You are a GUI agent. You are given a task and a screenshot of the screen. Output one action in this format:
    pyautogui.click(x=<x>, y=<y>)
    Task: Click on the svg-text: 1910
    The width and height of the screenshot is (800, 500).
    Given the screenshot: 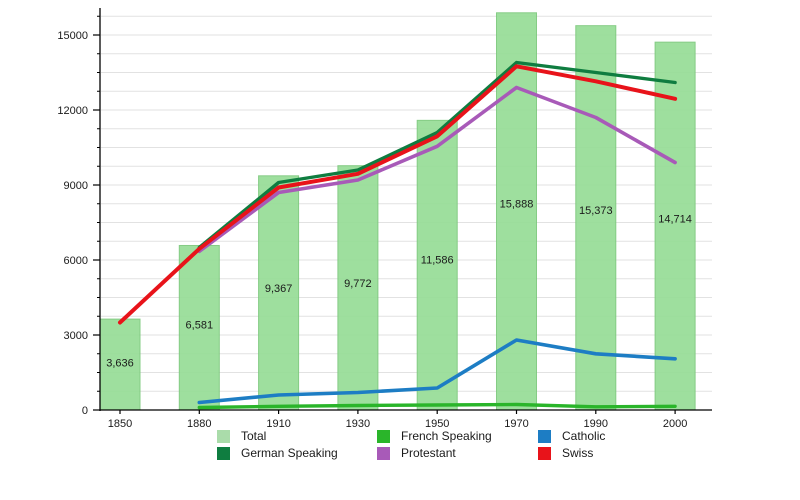 What is the action you would take?
    pyautogui.click(x=278, y=424)
    